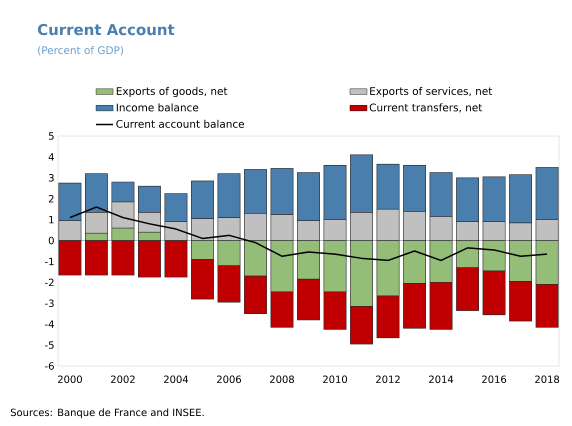 The image size is (572, 426). I want to click on legend-label: Exports of services, net, so click(431, 92).